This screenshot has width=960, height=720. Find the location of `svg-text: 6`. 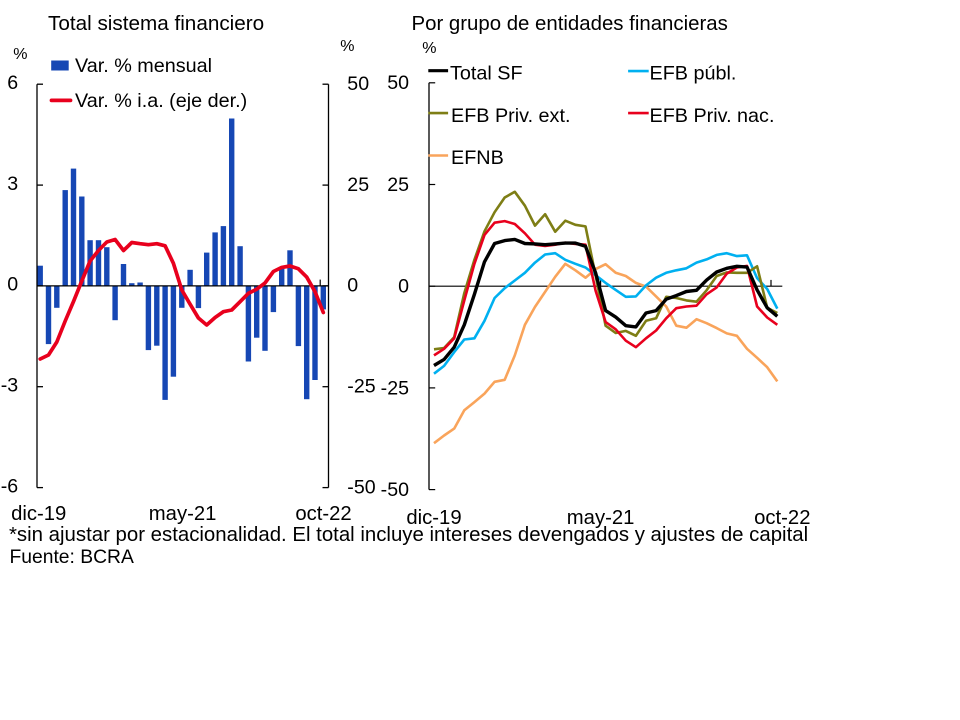

svg-text: 6 is located at coordinates (12, 83).